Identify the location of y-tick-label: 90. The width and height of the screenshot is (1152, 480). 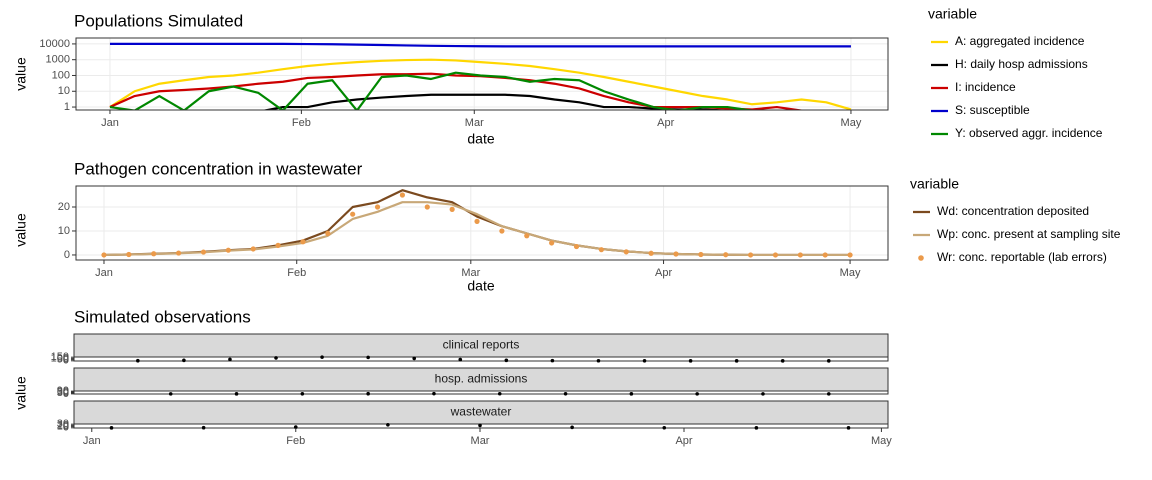
(63, 391).